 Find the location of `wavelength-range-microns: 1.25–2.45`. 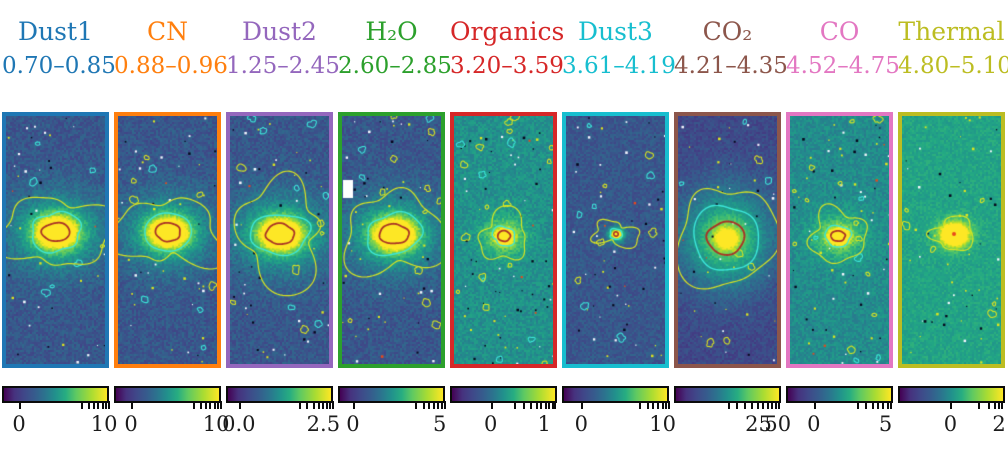

wavelength-range-microns: 1.25–2.45 is located at coordinates (283, 66).